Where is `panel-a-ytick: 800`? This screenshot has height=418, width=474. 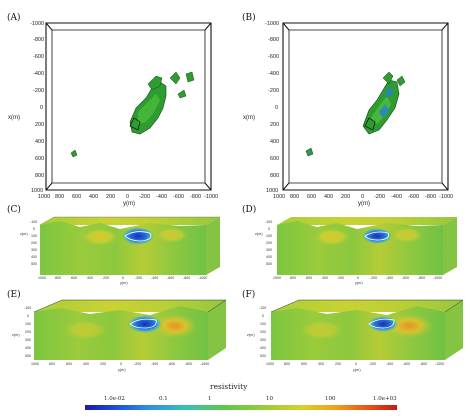 panel-a-ytick: 800 is located at coordinates (60, 197).